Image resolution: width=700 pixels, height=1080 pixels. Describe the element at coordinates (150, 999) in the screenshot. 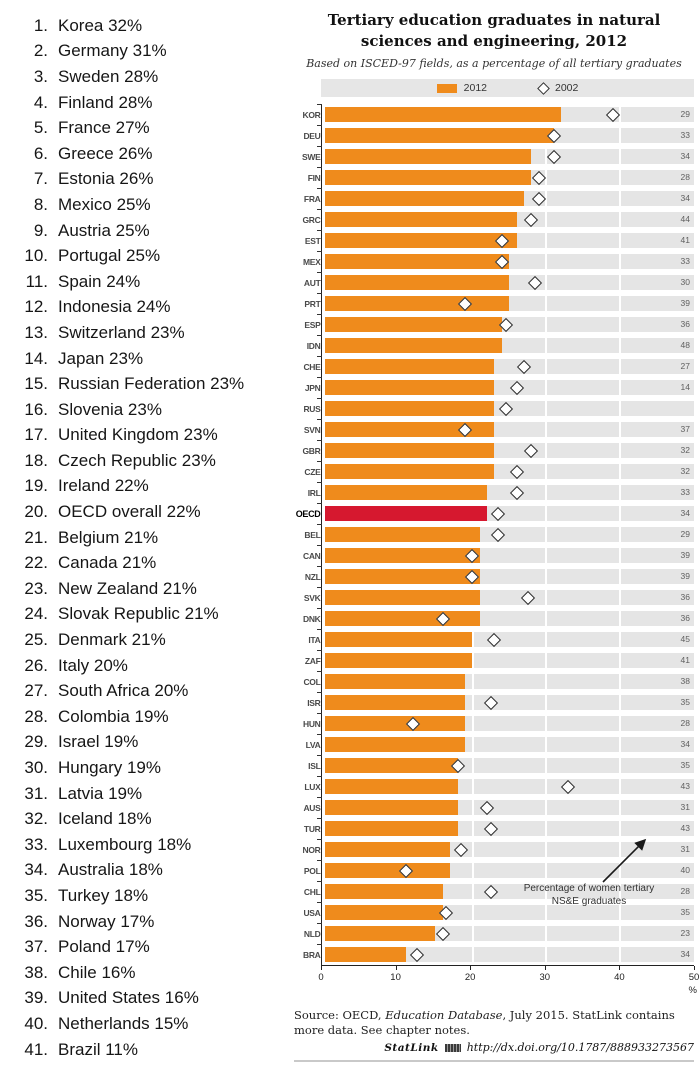

I see `list-item: 39. United States 16%` at that location.